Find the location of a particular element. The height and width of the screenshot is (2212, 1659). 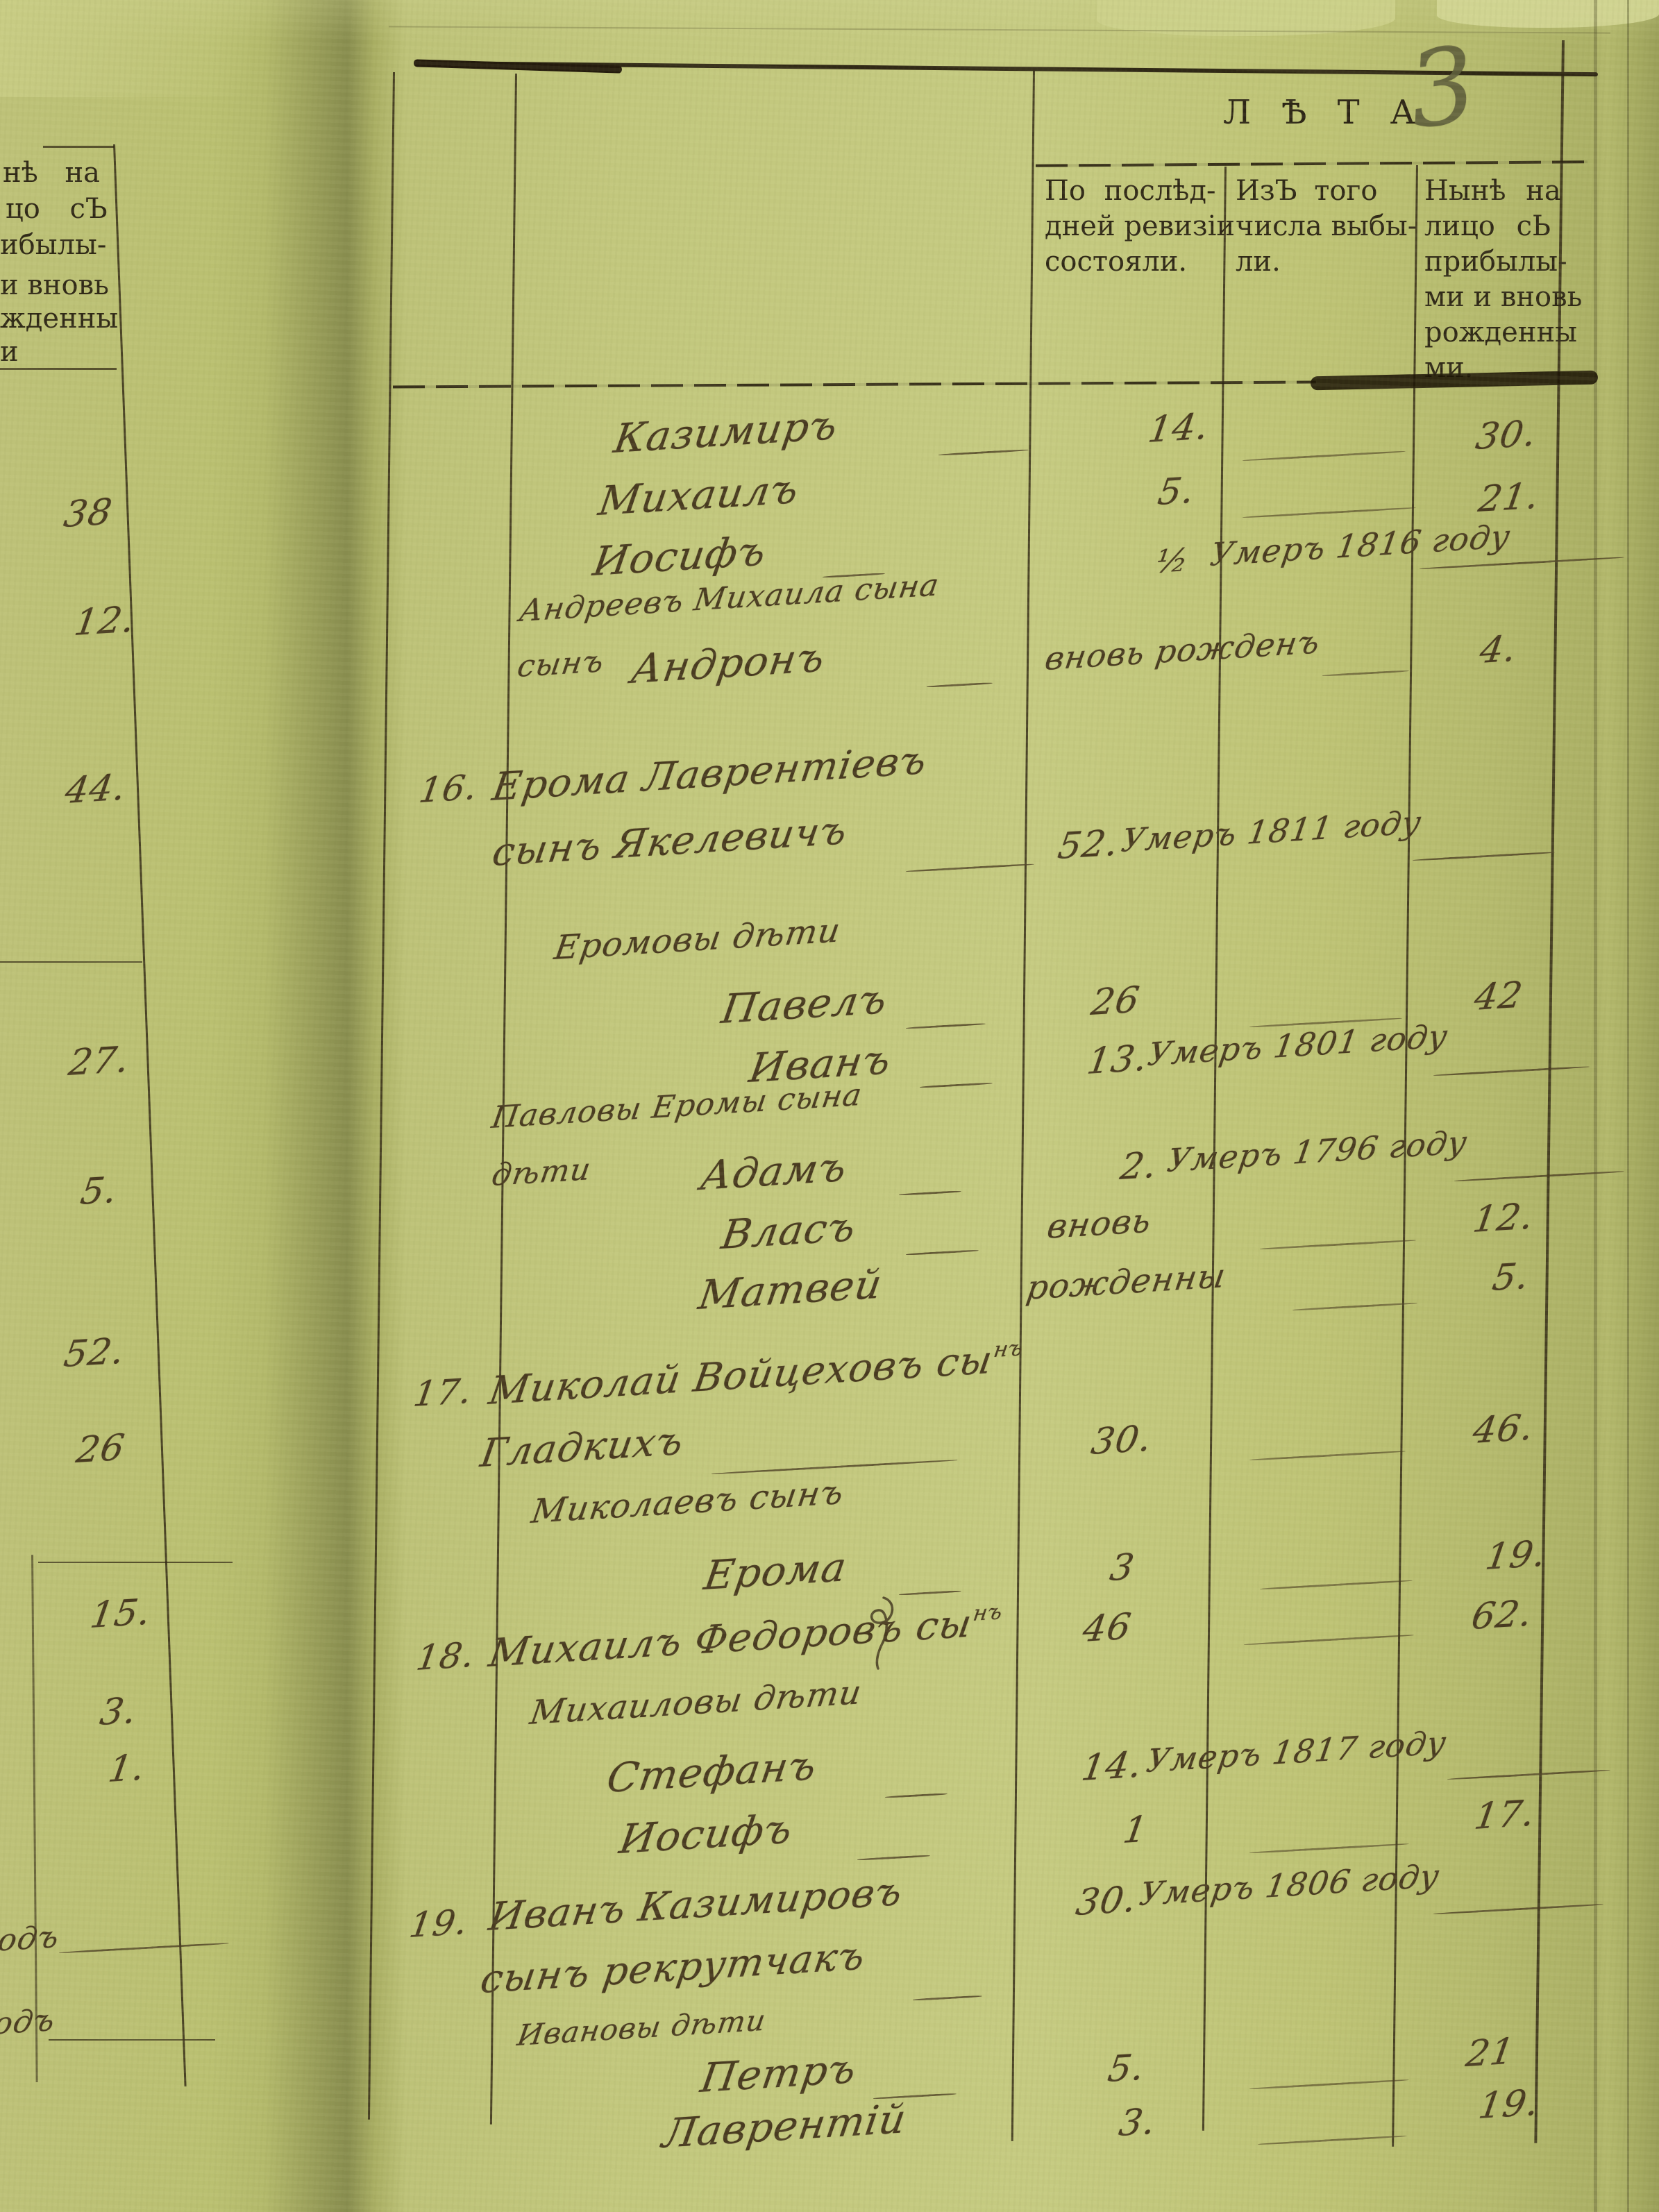

age-last-revision: 3 is located at coordinates (1122, 1567).